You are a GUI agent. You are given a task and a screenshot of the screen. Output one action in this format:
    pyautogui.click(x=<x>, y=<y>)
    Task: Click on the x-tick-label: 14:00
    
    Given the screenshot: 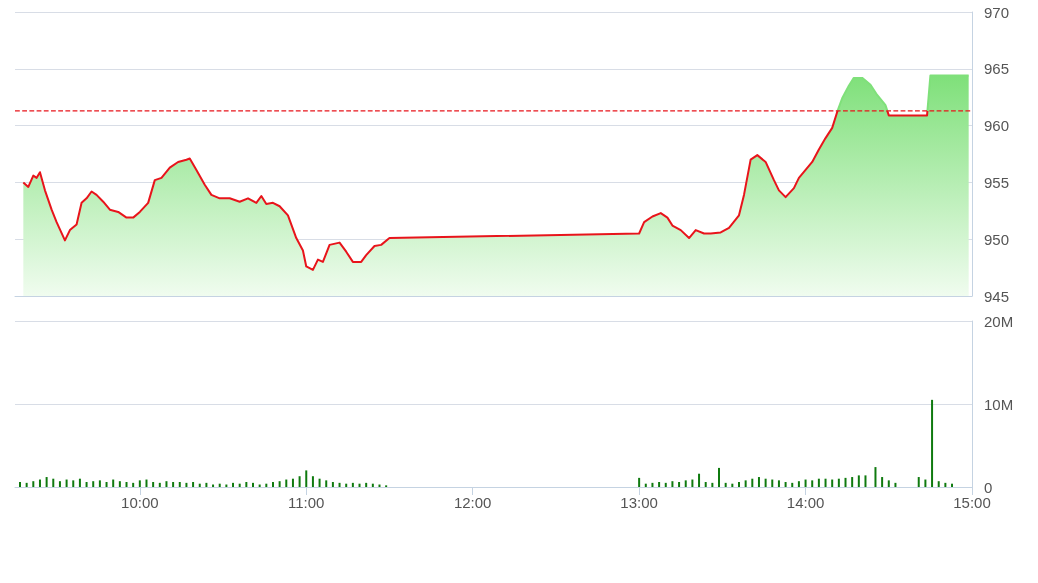 What is the action you would take?
    pyautogui.click(x=805, y=502)
    